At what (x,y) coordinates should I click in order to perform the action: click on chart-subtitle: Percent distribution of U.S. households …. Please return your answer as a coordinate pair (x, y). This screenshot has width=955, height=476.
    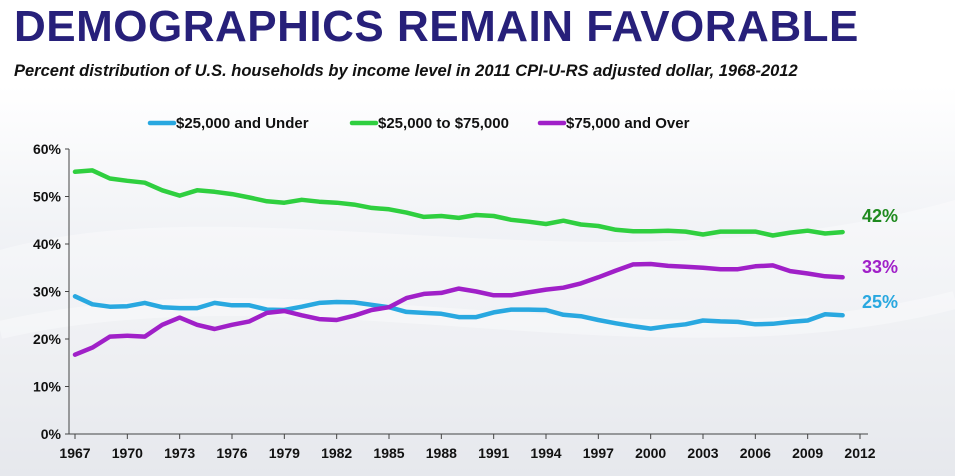
    Looking at the image, I should click on (406, 71).